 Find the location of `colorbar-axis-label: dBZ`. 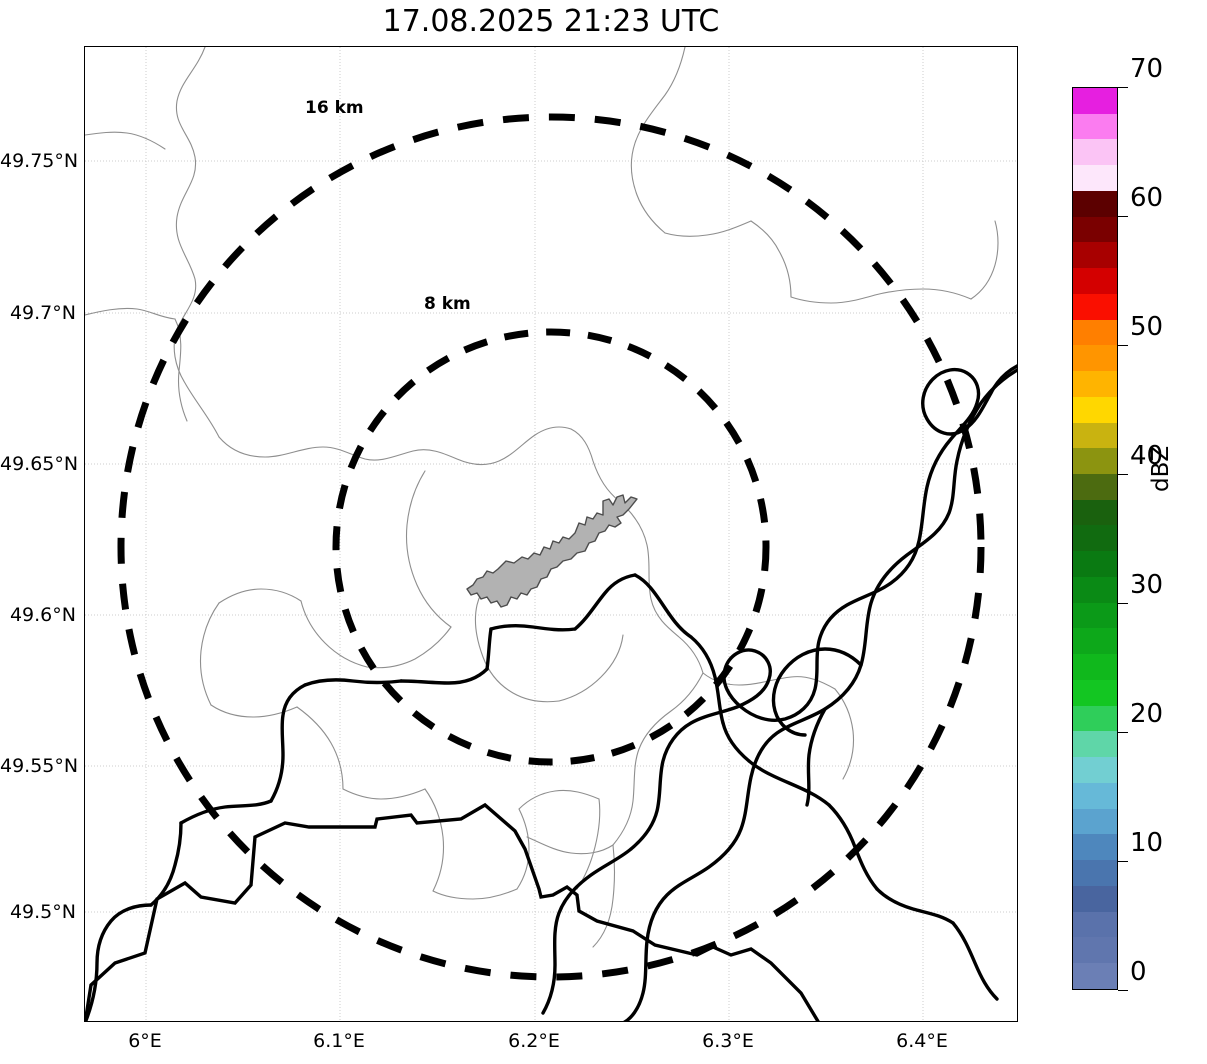

colorbar-axis-label: dBZ is located at coordinates (1161, 468).